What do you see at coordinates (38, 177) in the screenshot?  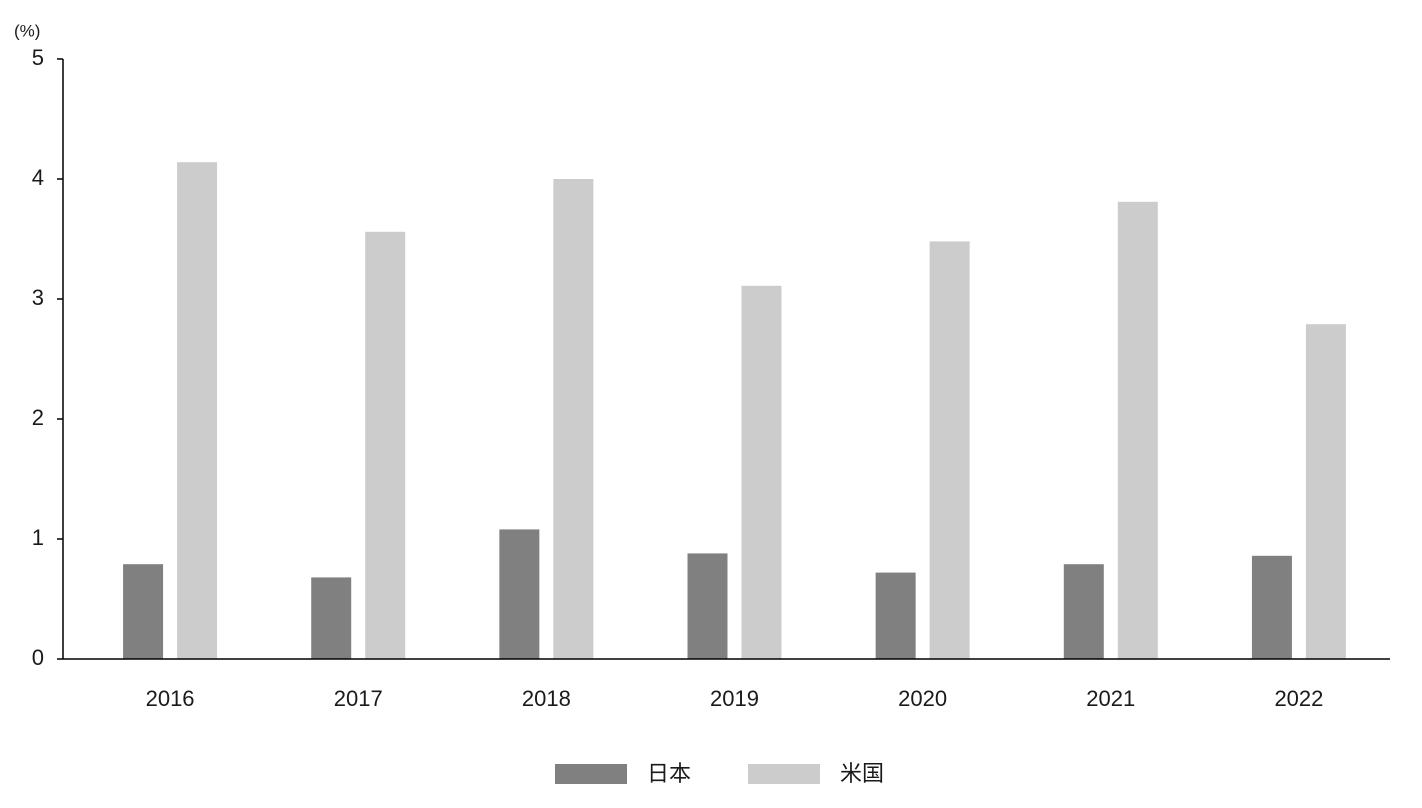 I see `y-tick-label: 4` at bounding box center [38, 177].